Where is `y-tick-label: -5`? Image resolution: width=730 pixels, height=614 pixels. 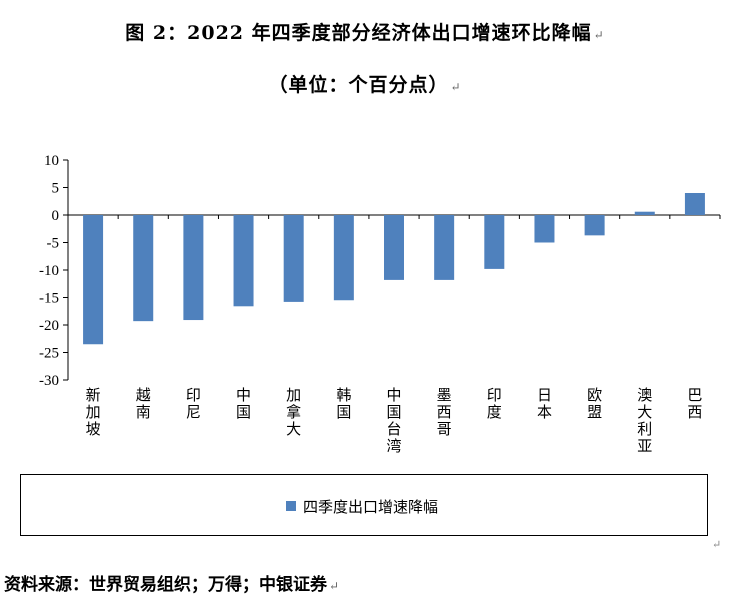
y-tick-label: -5 is located at coordinates (53, 244).